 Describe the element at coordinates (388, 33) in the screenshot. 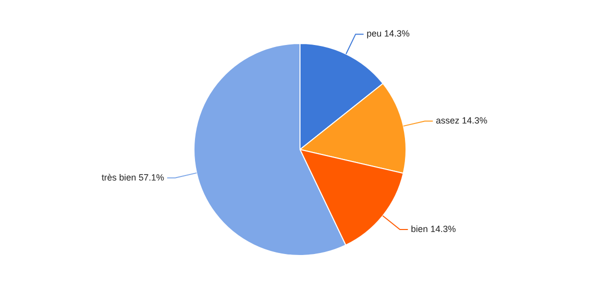

I see `slice-label: peu 14.3%` at that location.